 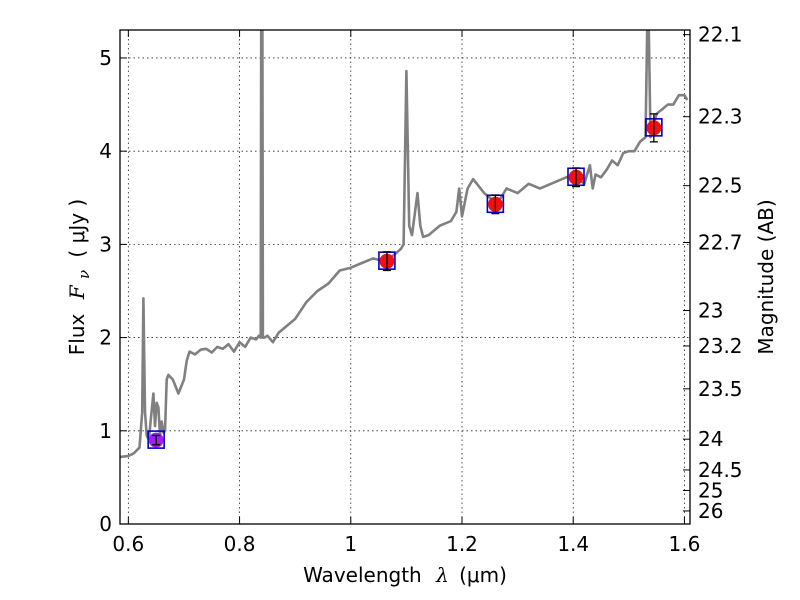 What do you see at coordinates (720, 389) in the screenshot?
I see `y2-tick-label: 23.5` at bounding box center [720, 389].